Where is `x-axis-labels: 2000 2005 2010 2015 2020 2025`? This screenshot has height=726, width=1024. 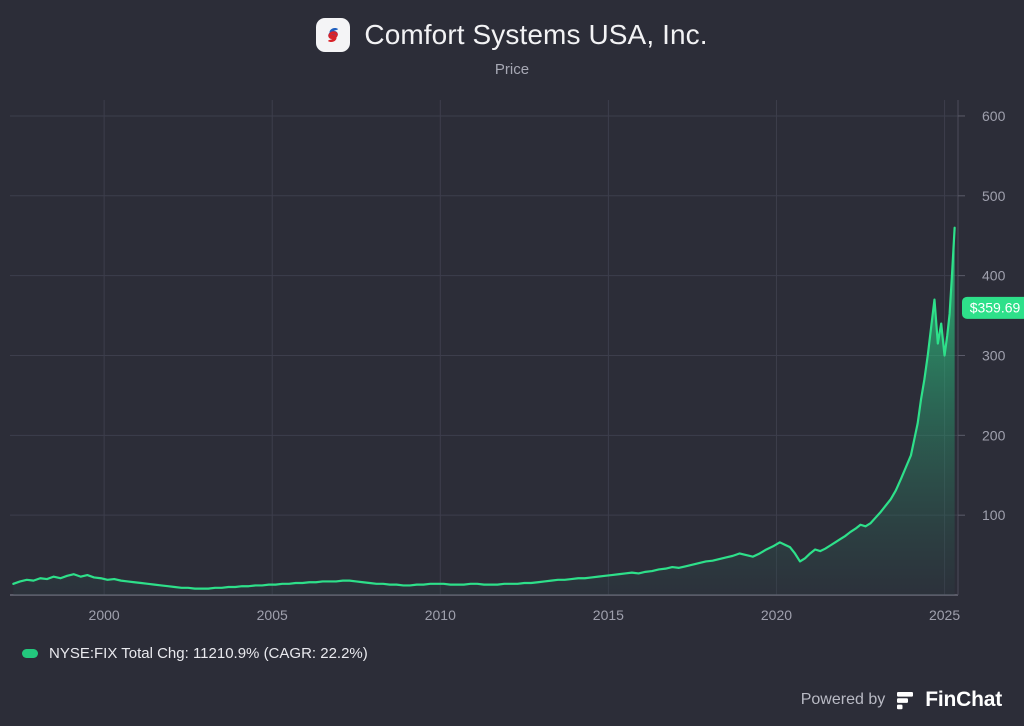 x-axis-labels: 2000 2005 2010 2015 2020 2025 is located at coordinates (525, 614).